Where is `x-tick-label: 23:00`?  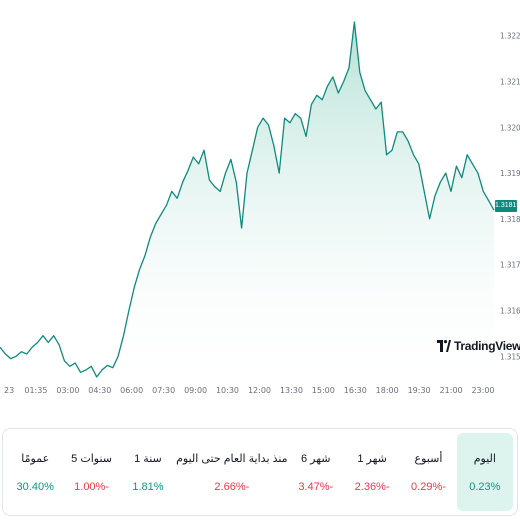
x-tick-label: 23:00 is located at coordinates (482, 390).